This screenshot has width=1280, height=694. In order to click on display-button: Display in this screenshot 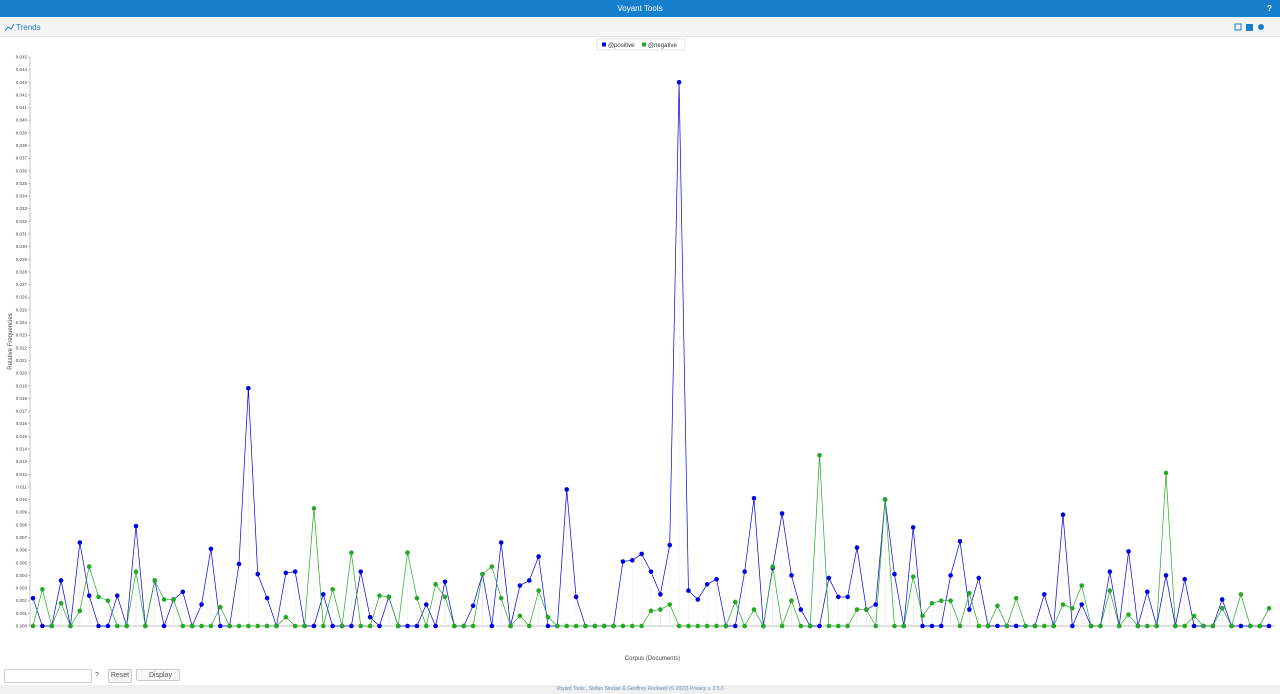, I will do `click(158, 675)`.